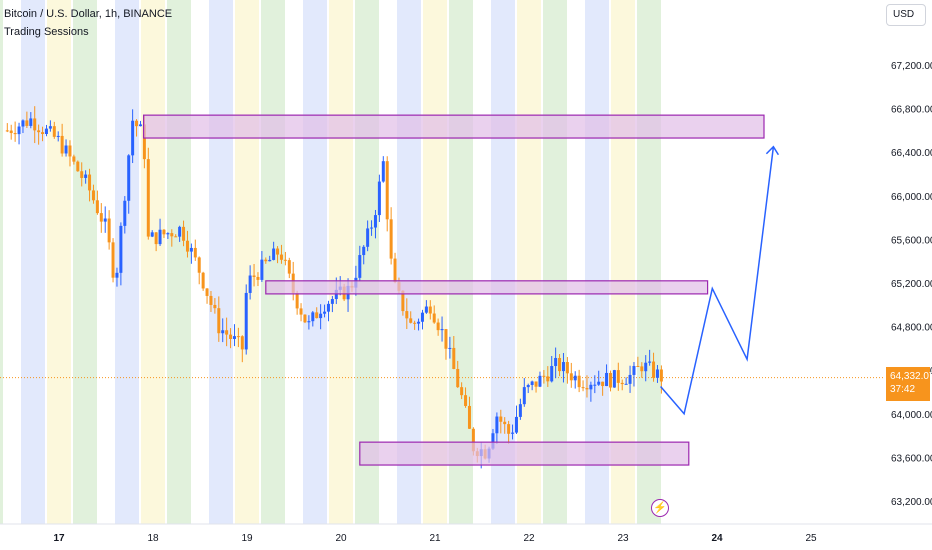 The height and width of the screenshot is (550, 932). I want to click on symbol-title: Bitcoin / U.S. Dollar, 1h, BINANCE, so click(88, 14).